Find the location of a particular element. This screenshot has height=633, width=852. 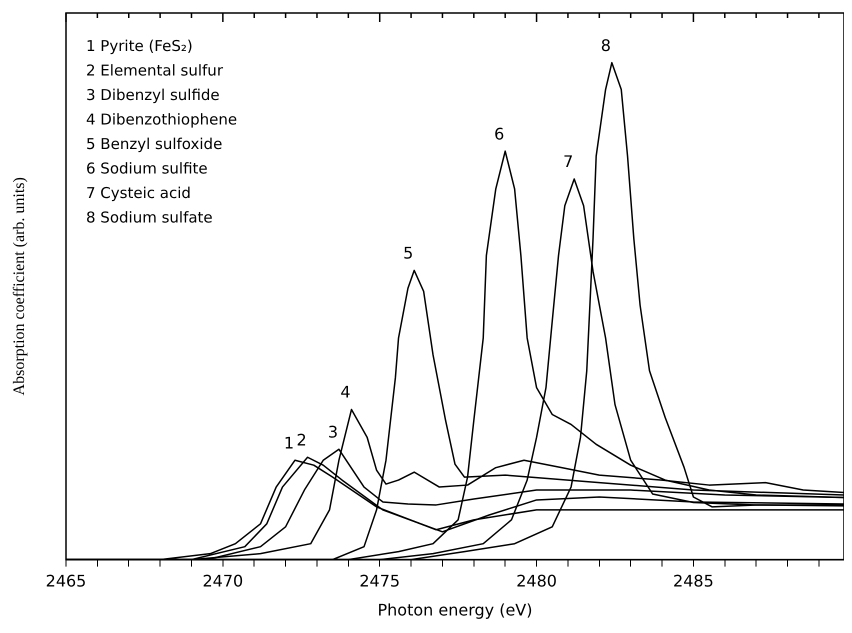

text: 1 Pyrite (FeS₂) is located at coordinates (139, 45).